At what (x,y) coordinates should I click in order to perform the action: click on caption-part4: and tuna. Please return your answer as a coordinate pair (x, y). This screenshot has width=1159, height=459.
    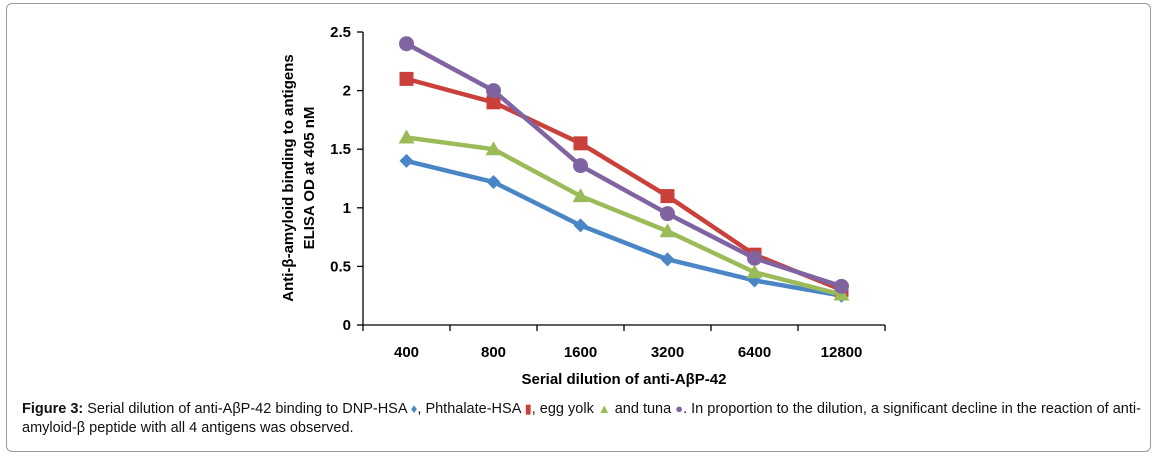
    Looking at the image, I should click on (643, 409).